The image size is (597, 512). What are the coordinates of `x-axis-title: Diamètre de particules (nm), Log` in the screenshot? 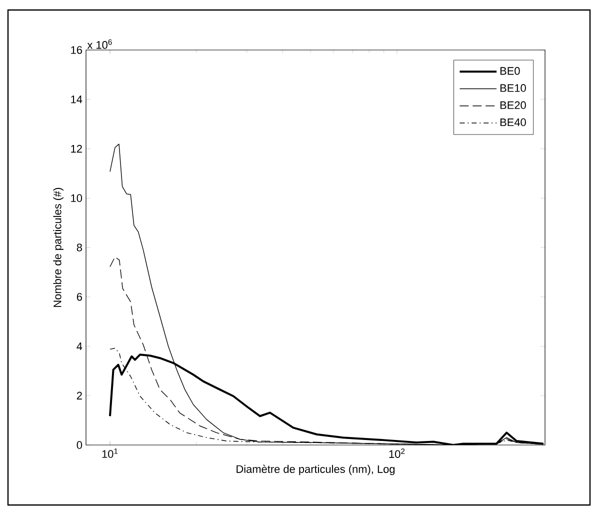 It's located at (315, 470).